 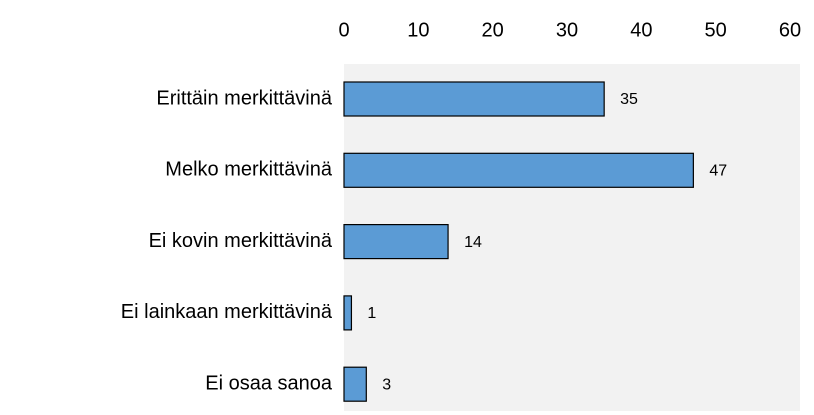 What do you see at coordinates (790, 30) in the screenshot?
I see `x-tick-label: 60` at bounding box center [790, 30].